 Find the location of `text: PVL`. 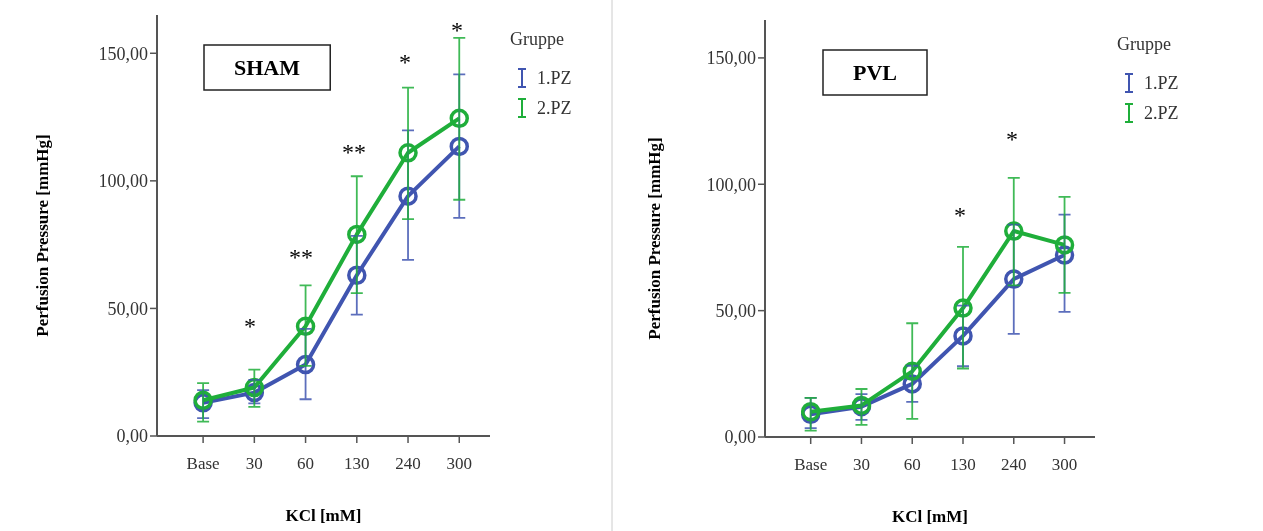

text: PVL is located at coordinates (875, 72).